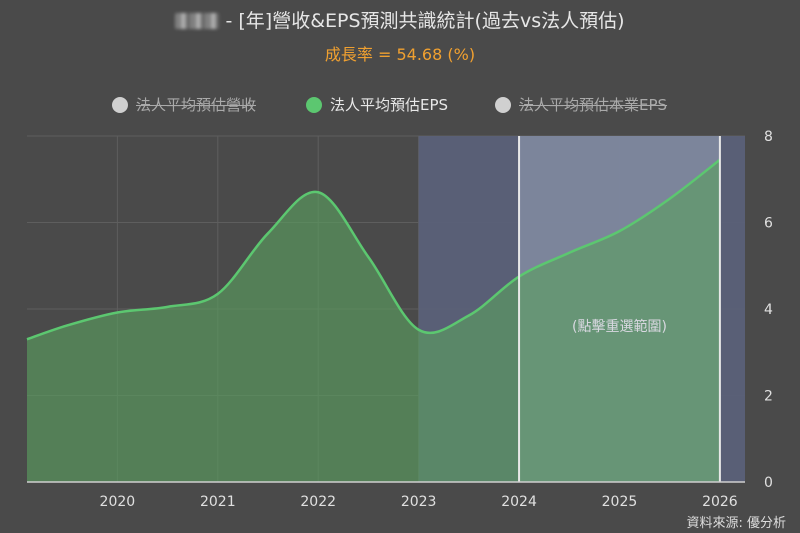 This screenshot has width=800, height=533. What do you see at coordinates (768, 137) in the screenshot?
I see `y-tick-label: 8` at bounding box center [768, 137].